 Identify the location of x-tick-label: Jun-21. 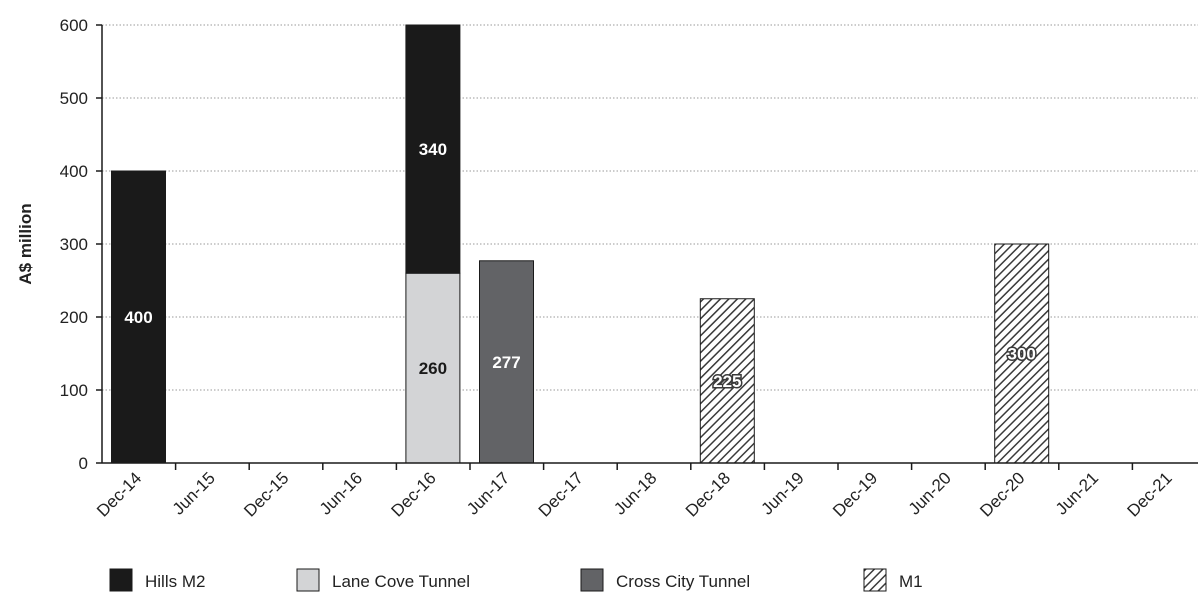
(1077, 493).